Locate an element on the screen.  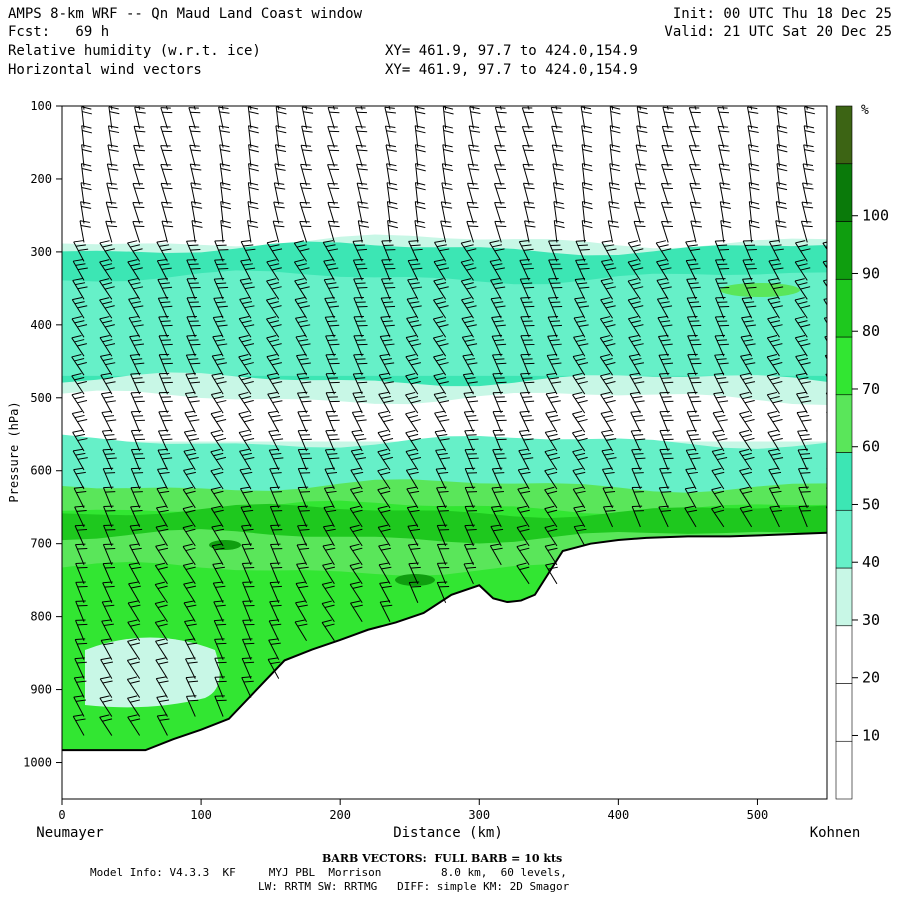
y-tick-label: 1000 is located at coordinates (37, 763).